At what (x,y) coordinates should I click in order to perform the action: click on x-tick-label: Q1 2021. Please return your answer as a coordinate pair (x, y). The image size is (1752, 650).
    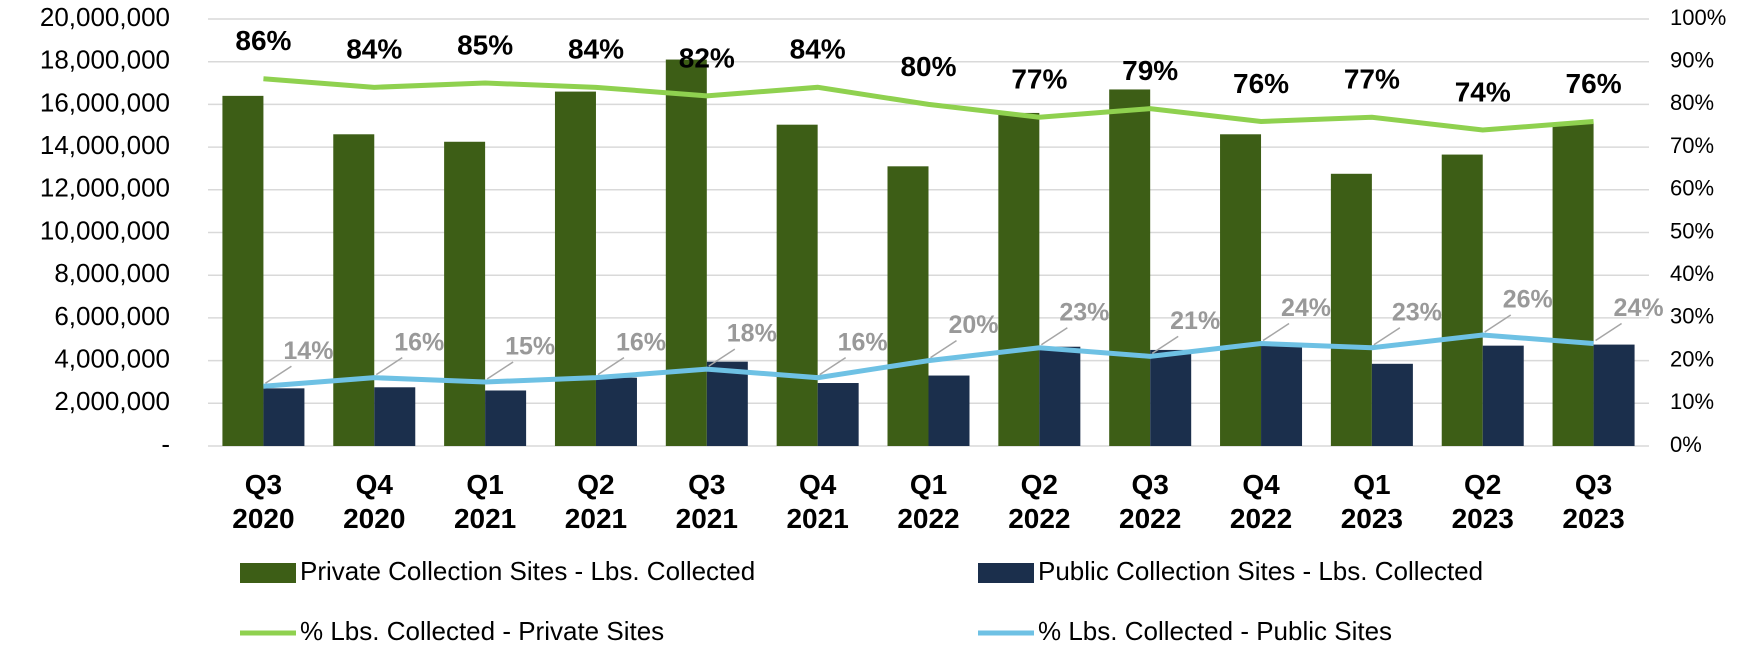
    Looking at the image, I should click on (485, 501).